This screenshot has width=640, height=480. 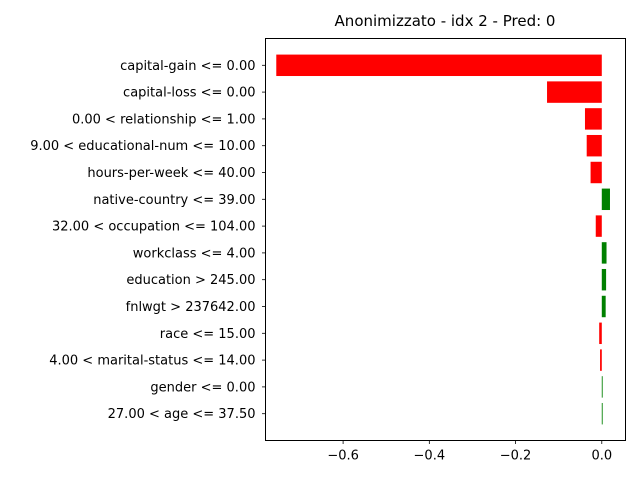 I want to click on y-tick-label: fnlwgt > 237642.00, so click(x=191, y=307).